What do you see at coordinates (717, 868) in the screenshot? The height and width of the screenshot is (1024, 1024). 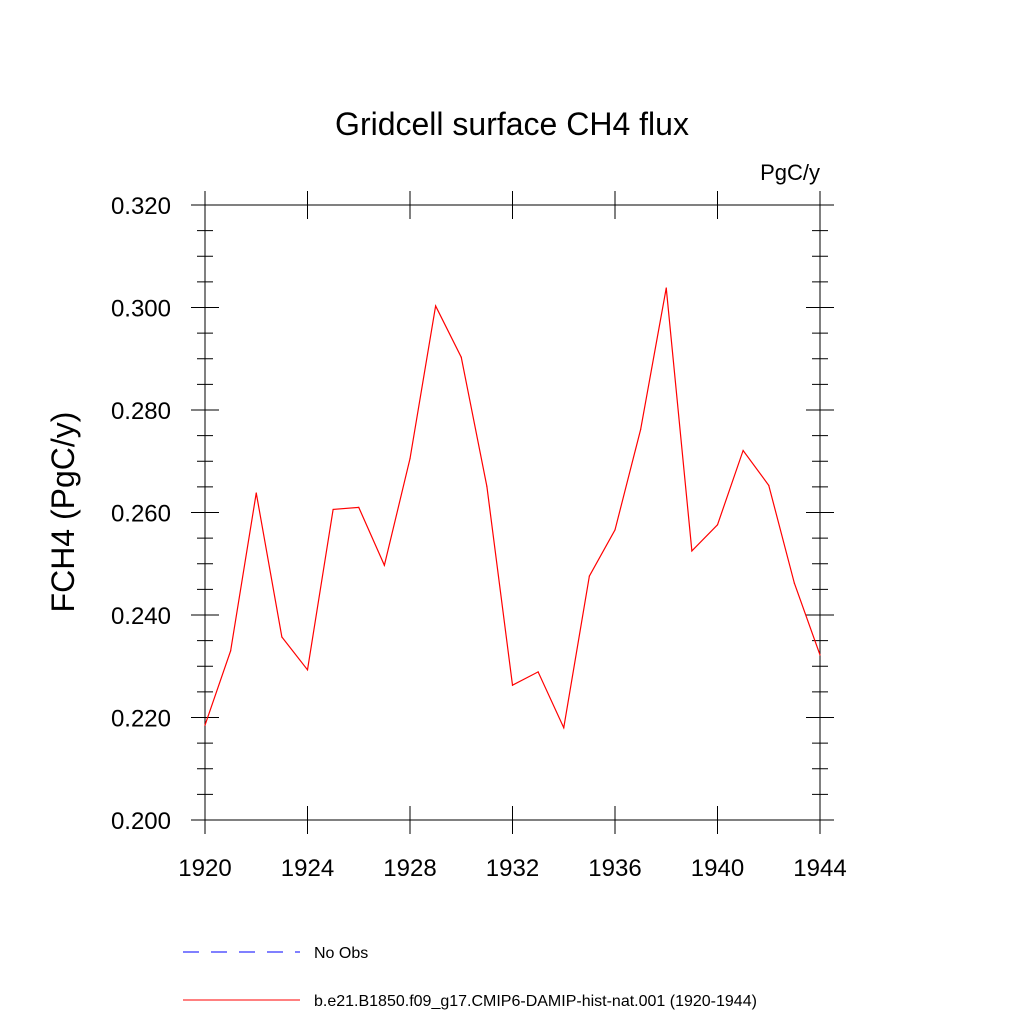 I see `x-tick-label: 1940` at bounding box center [717, 868].